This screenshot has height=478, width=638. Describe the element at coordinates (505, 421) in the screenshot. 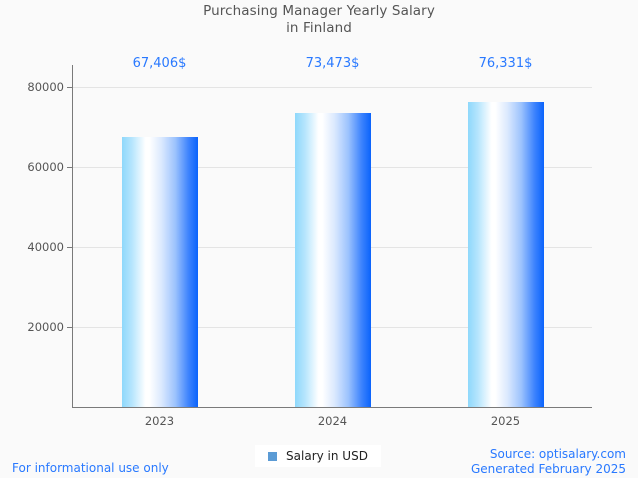

I see `x-axis-tick-label: 2025` at that location.